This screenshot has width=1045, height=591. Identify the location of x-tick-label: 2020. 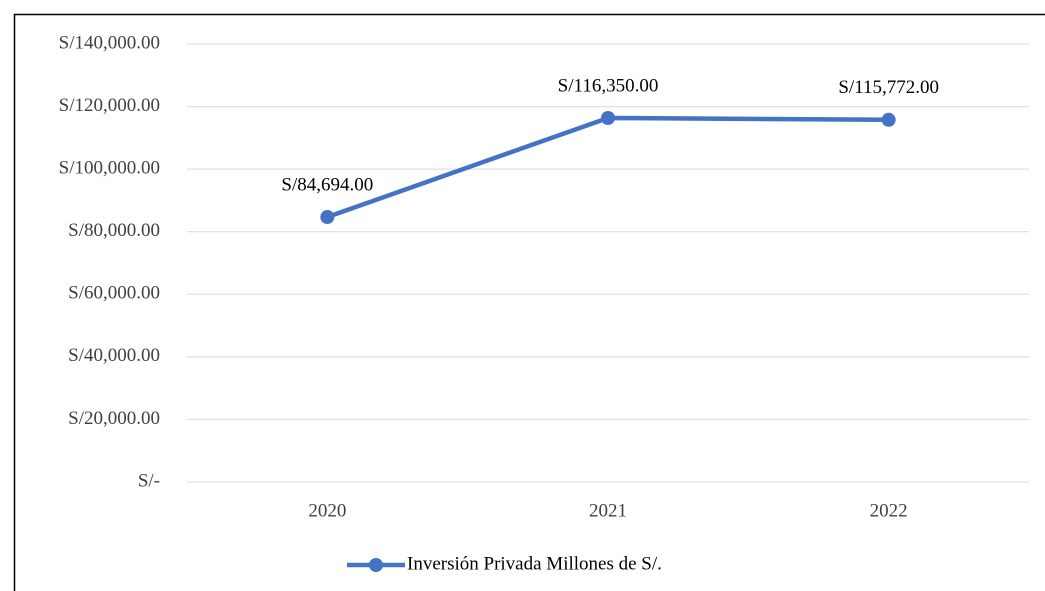
(327, 510).